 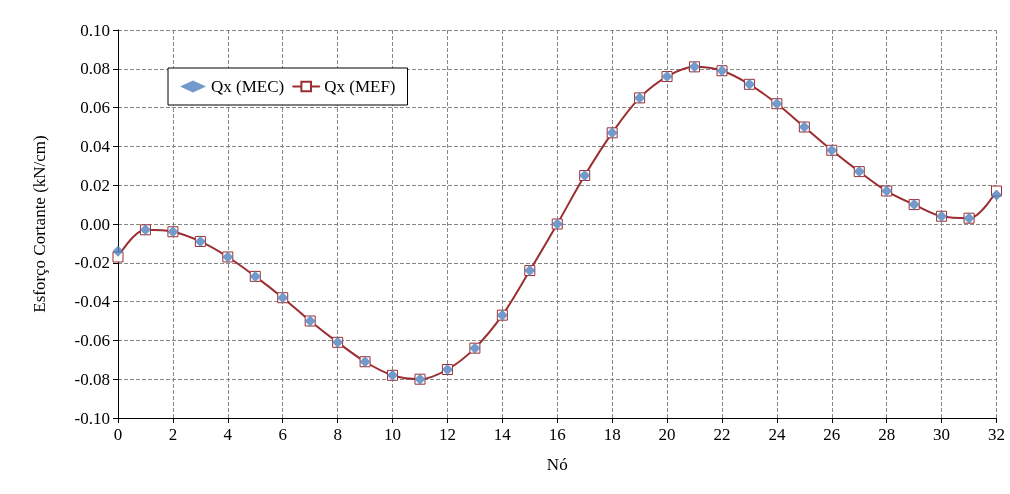 What do you see at coordinates (447, 434) in the screenshot?
I see `x-tick-label: 12` at bounding box center [447, 434].